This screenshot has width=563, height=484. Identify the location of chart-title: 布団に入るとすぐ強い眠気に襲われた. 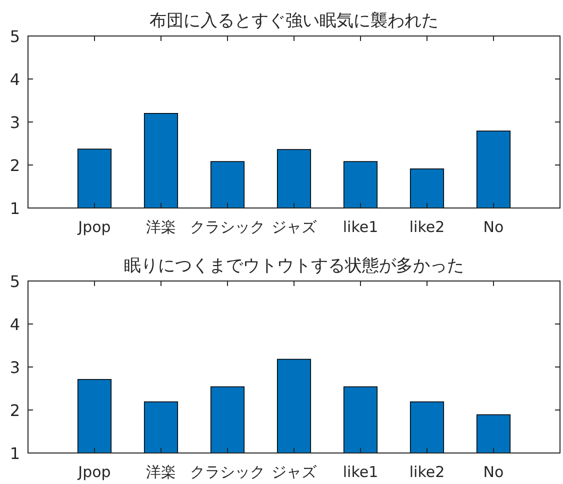
(294, 21).